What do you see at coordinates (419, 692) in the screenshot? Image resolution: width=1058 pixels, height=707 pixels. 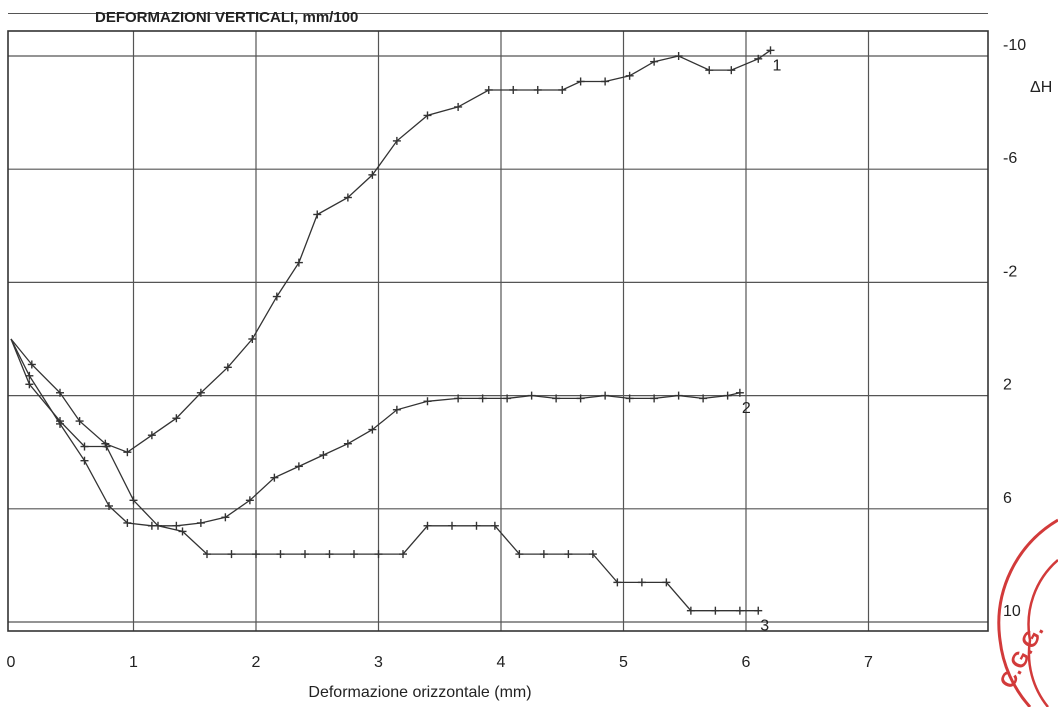 I see `x-axis-label: Deformazione orizzontale (mm)` at bounding box center [419, 692].